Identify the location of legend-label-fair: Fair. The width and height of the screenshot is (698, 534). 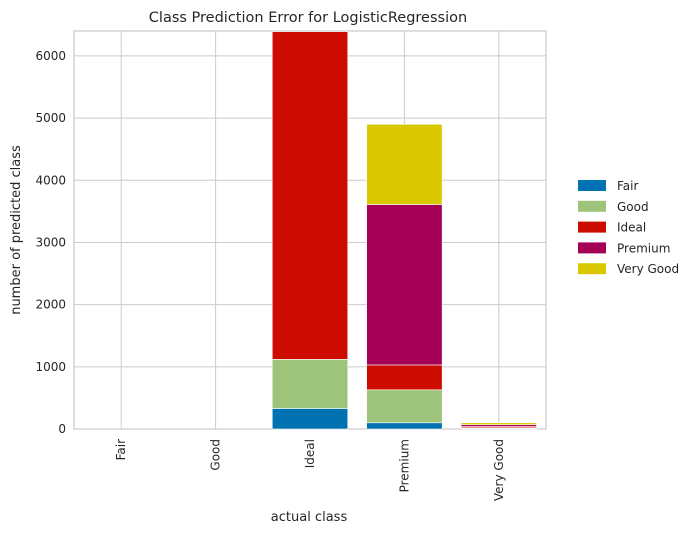
(627, 186).